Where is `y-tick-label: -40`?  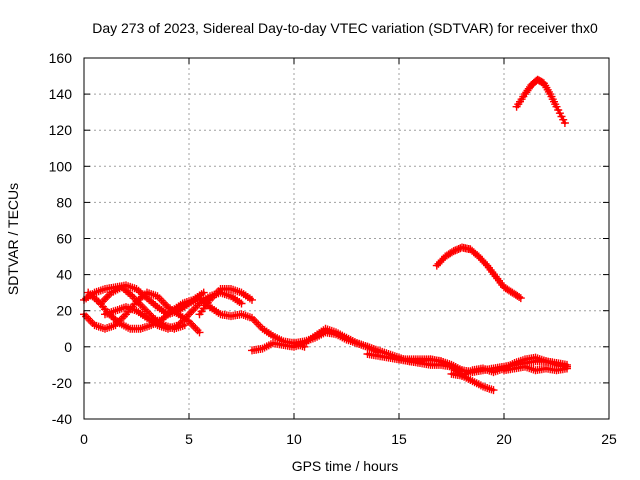 y-tick-label: -40 is located at coordinates (62, 419).